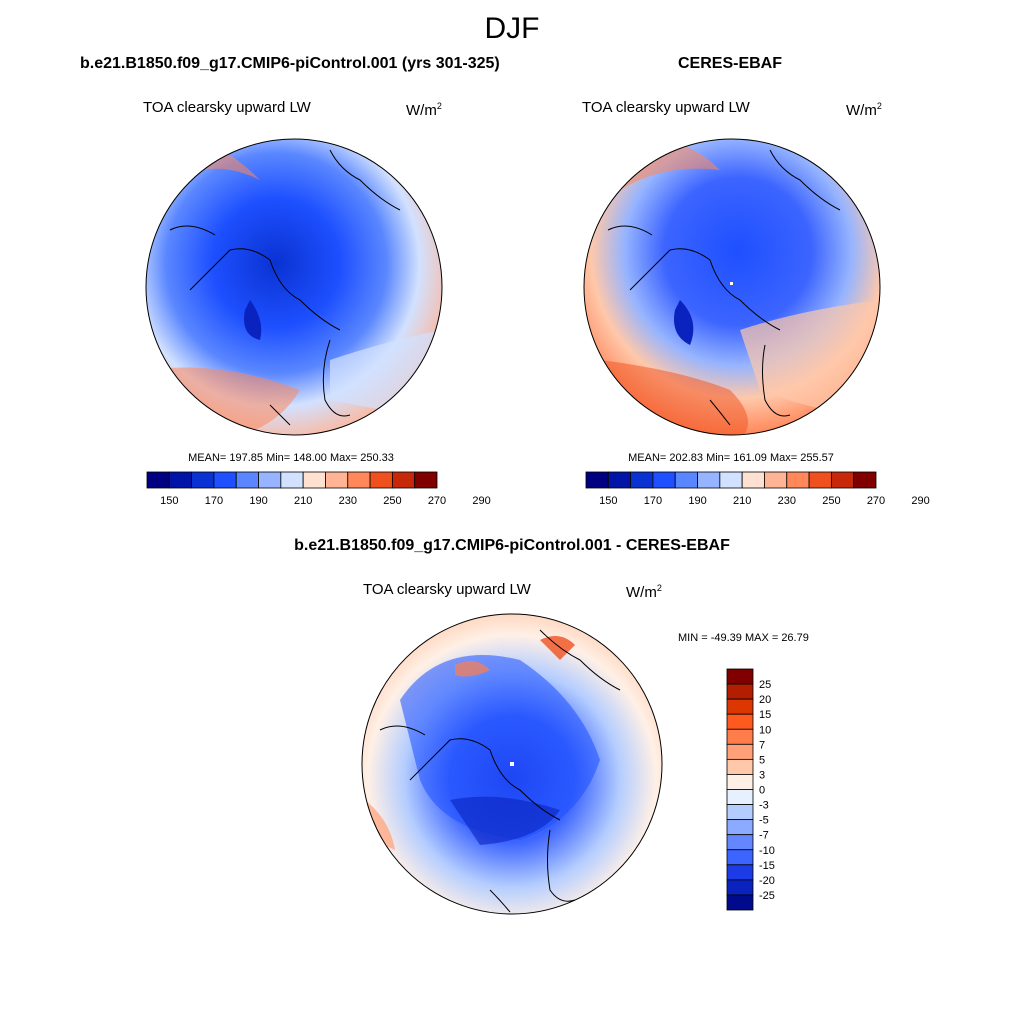  What do you see at coordinates (303, 501) in the screenshot?
I see `model-colorbar-tick-label: 210` at bounding box center [303, 501].